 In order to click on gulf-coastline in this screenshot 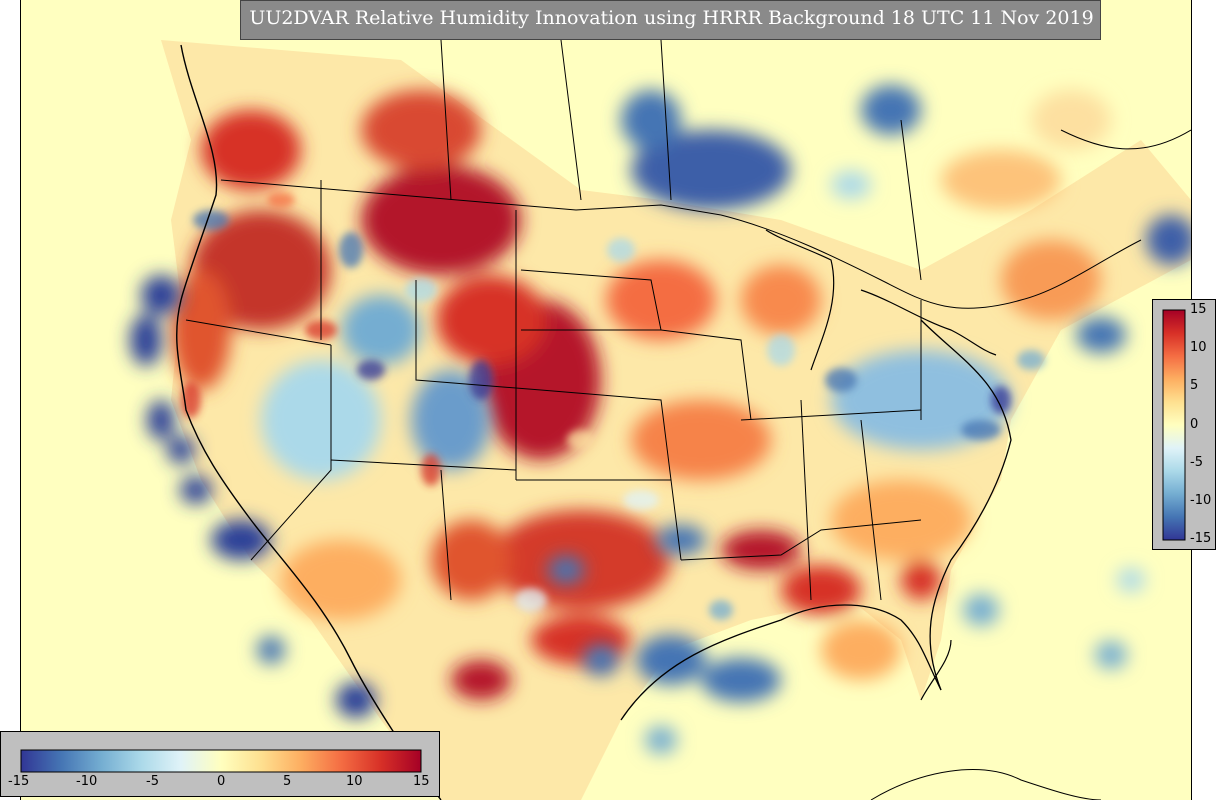, I will do `click(781, 662)`.